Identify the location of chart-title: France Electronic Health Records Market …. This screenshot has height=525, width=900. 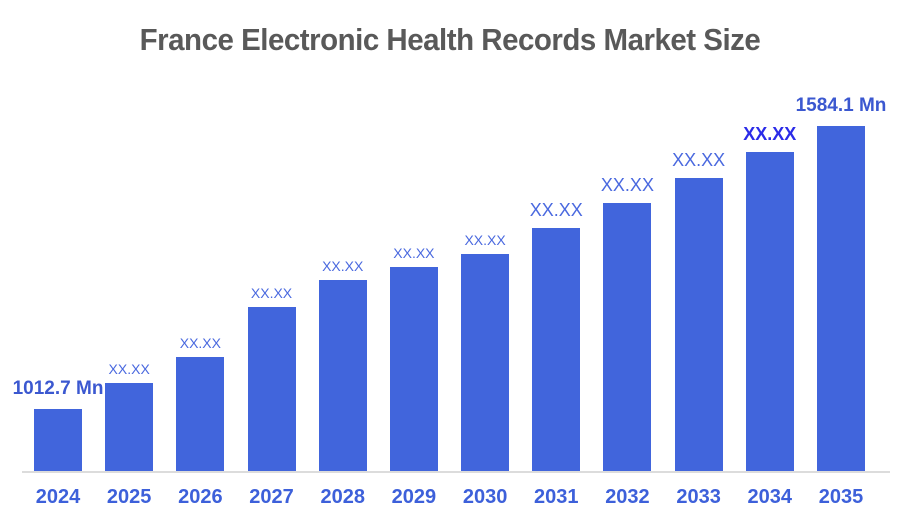
(450, 39).